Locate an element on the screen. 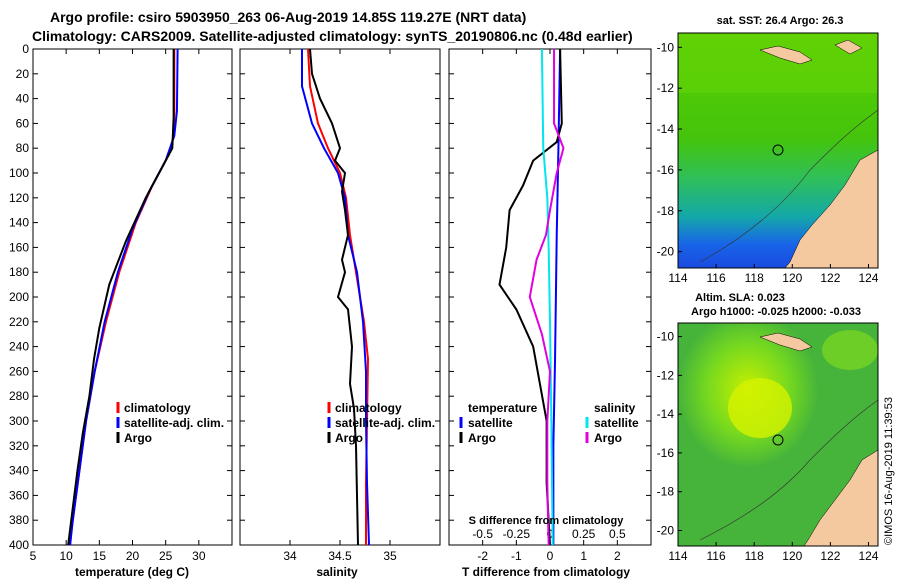  sla-map is located at coordinates (778, 434).